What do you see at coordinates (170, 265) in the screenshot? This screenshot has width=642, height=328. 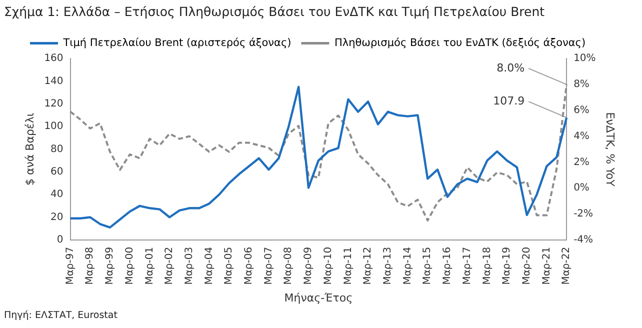 I see `x-tick-label: Μαρ-02` at bounding box center [170, 265].